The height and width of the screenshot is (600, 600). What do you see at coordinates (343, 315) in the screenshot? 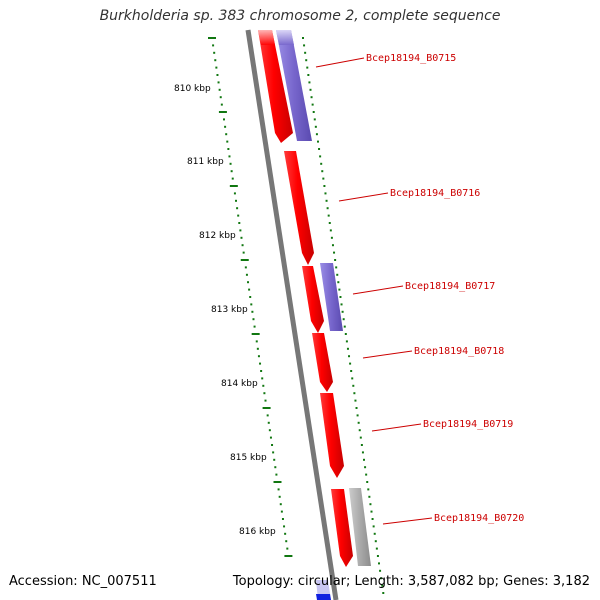
I see `outer-tick-track` at bounding box center [343, 315].